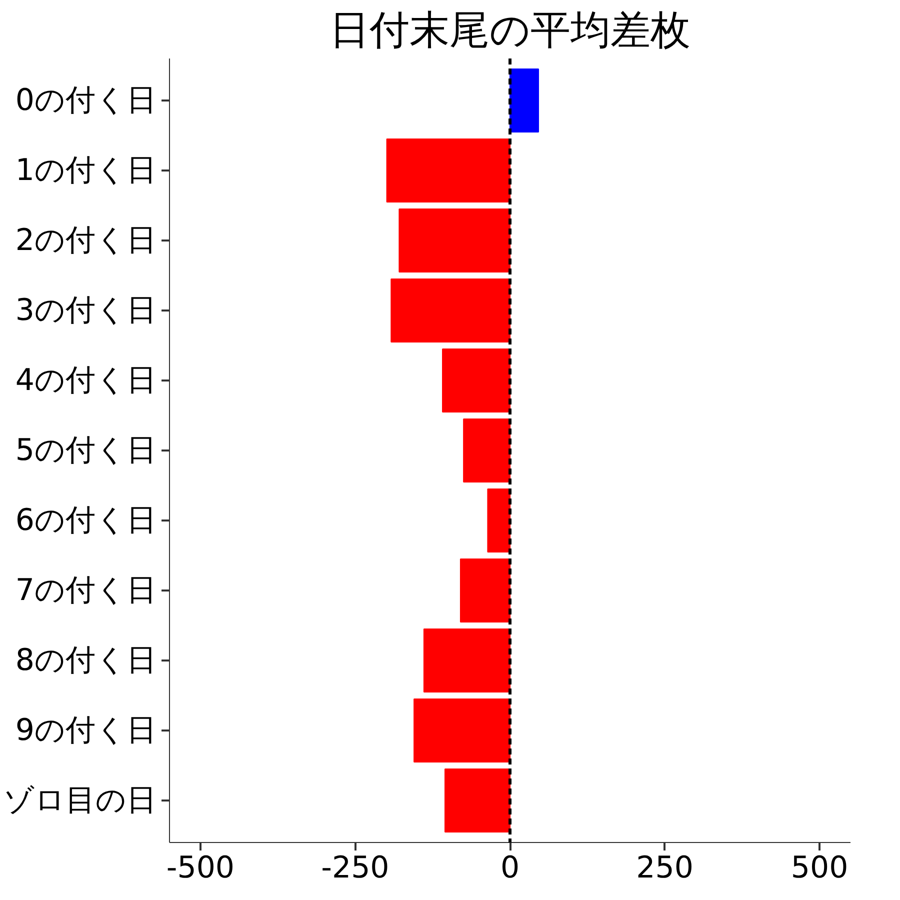 This screenshot has height=900, width=900. What do you see at coordinates (86, 590) in the screenshot?
I see `y-tick-label: 7の付く日` at bounding box center [86, 590].